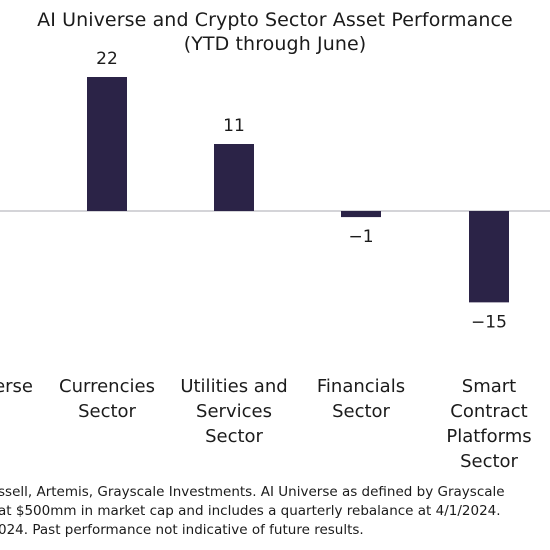 The width and height of the screenshot is (550, 550). Describe the element at coordinates (234, 126) in the screenshot. I see `value-label-3: 11` at that location.